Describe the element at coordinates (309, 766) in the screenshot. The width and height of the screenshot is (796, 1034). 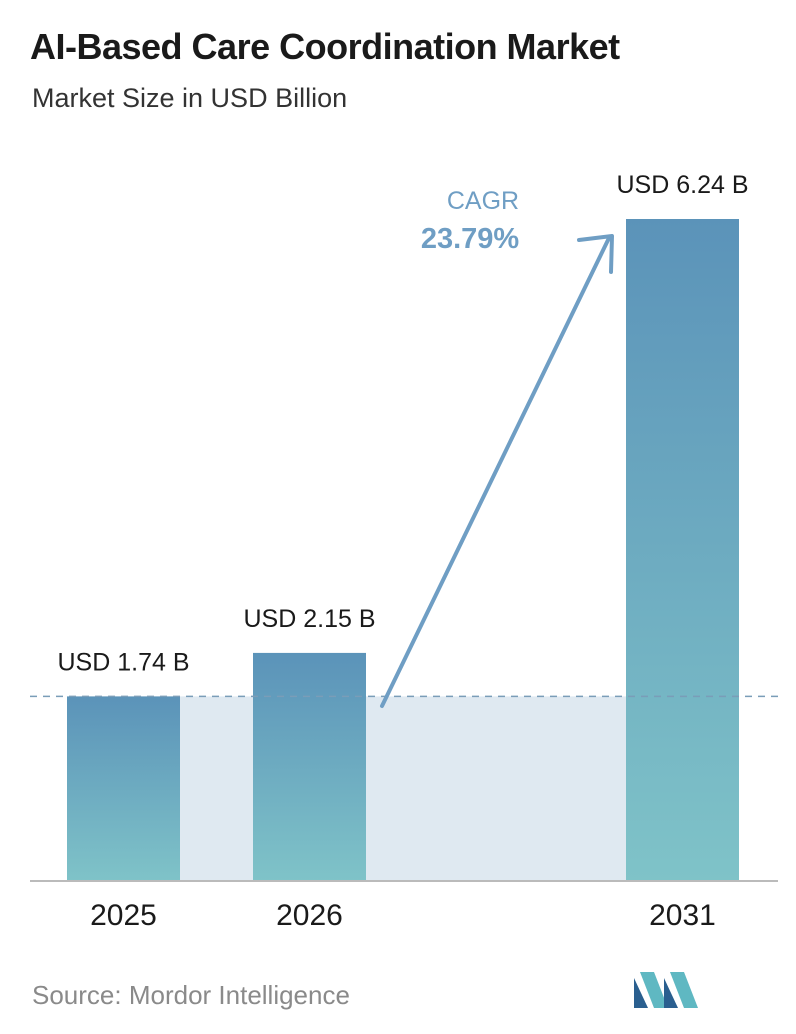
I see `bar-2026` at that location.